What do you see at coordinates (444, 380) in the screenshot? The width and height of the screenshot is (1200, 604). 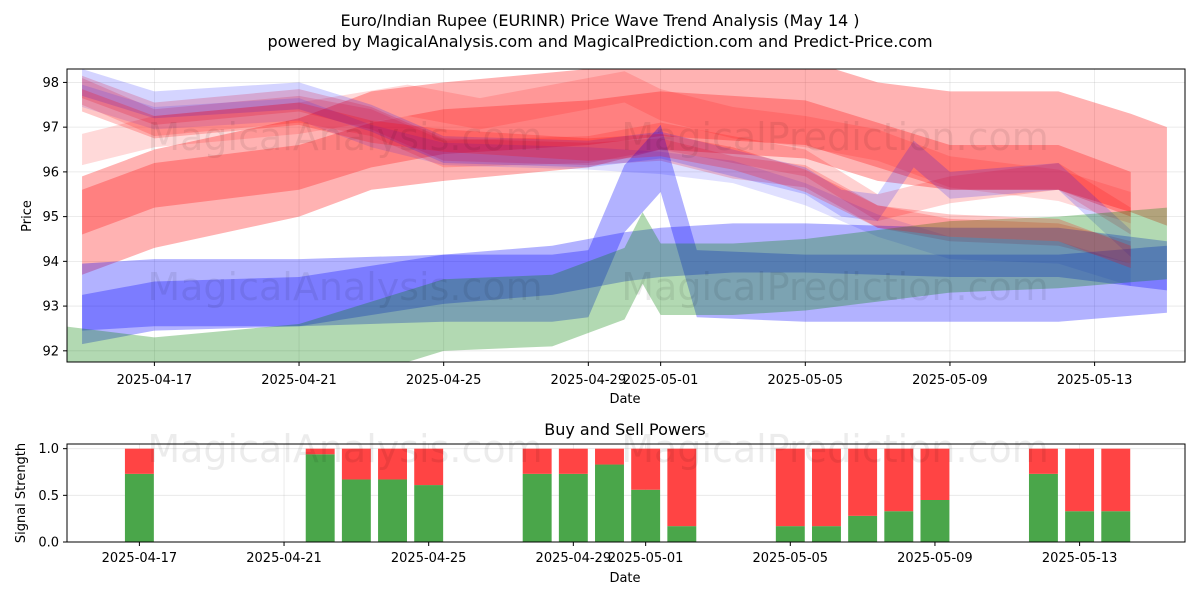 I see `price-x-tick-label: 2025-04-25` at bounding box center [444, 380].